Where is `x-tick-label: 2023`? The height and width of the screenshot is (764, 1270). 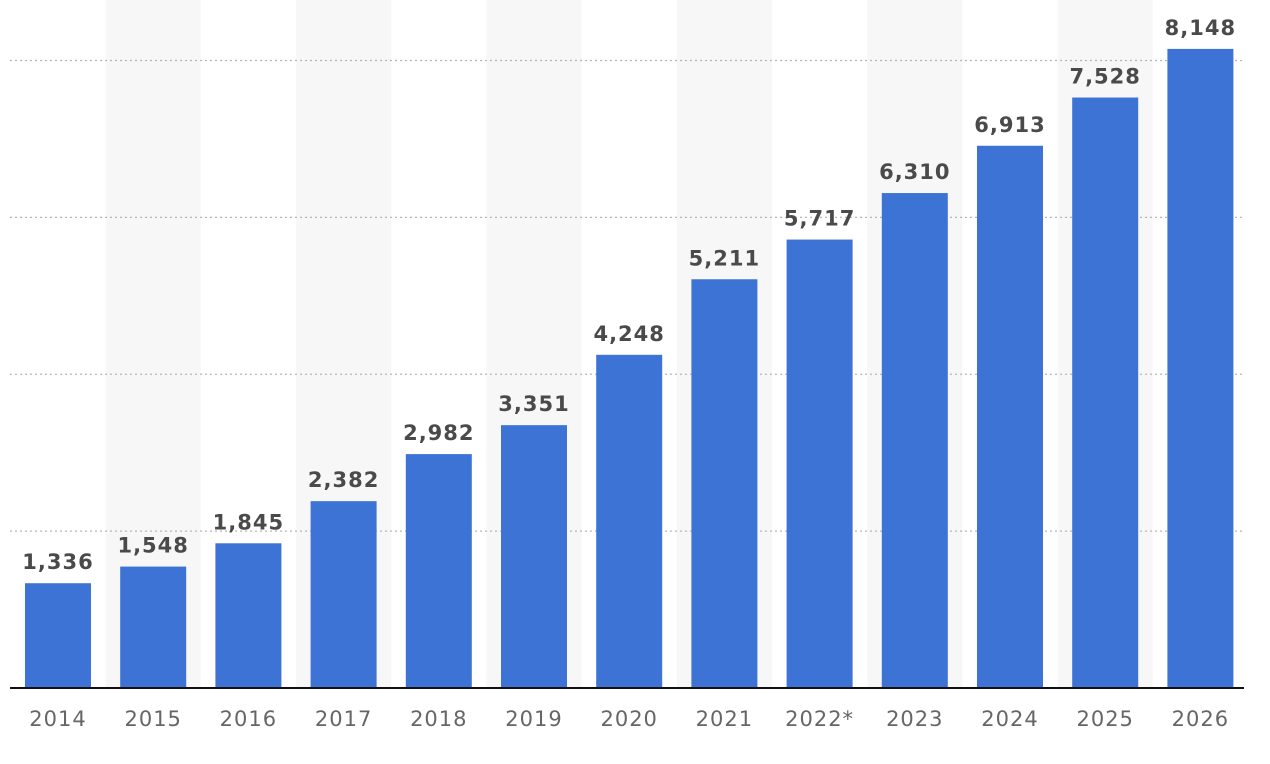 x-tick-label: 2023 is located at coordinates (914, 719).